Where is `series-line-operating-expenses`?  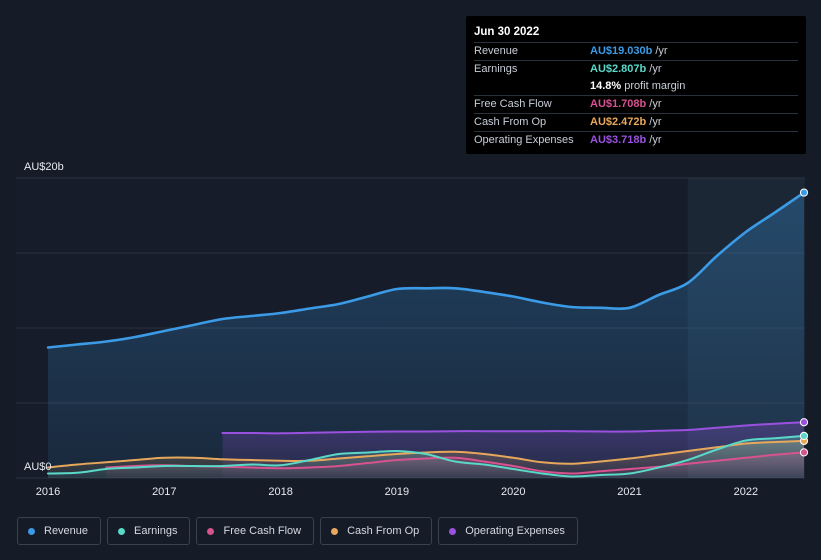 series-line-operating-expenses is located at coordinates (513, 428).